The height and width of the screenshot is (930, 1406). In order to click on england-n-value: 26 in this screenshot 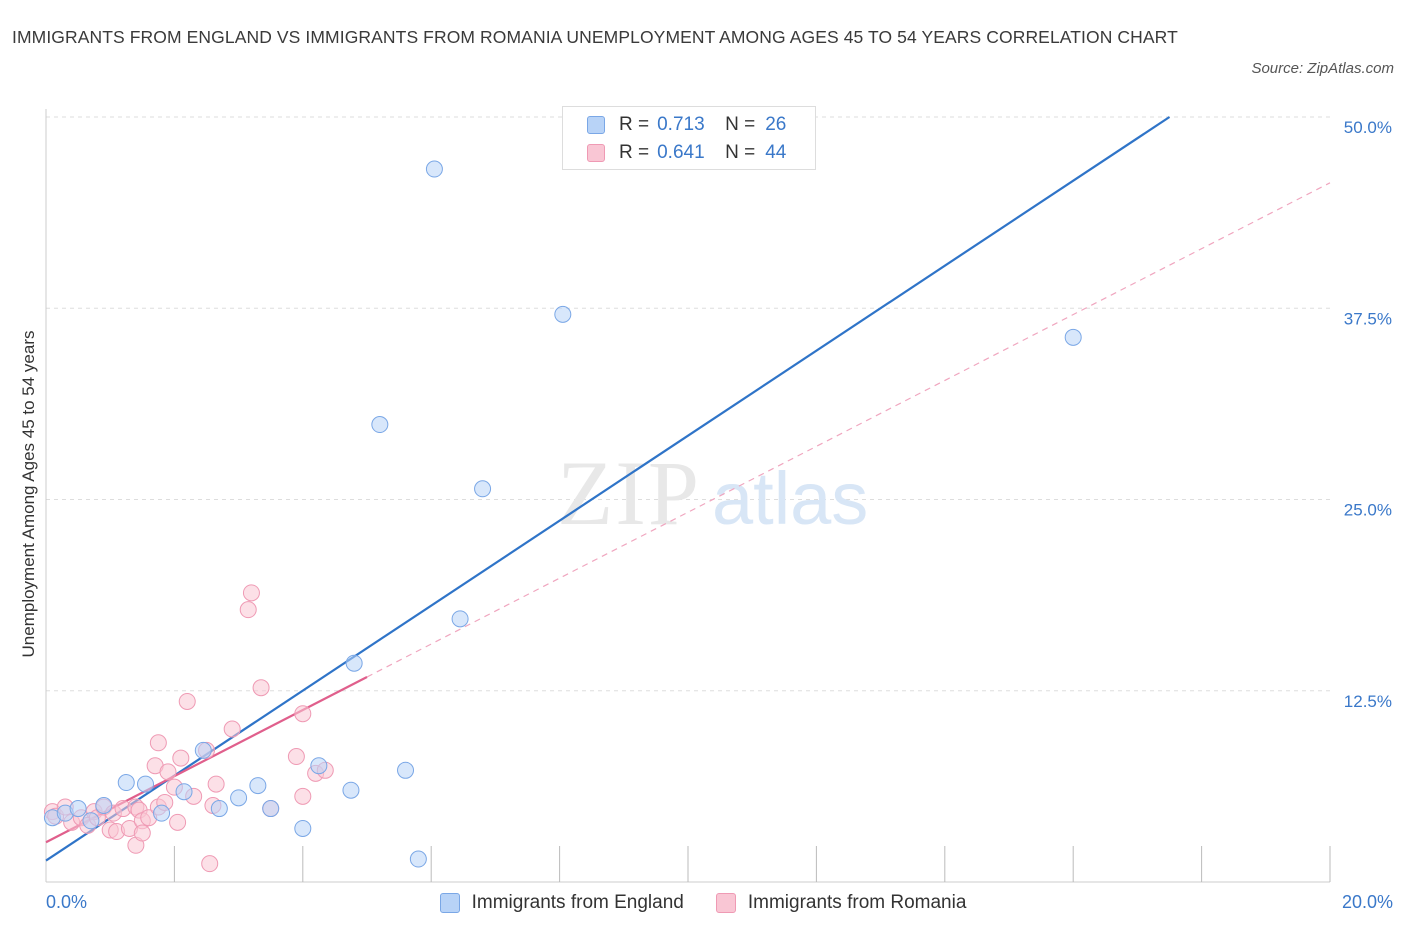, I will do `click(776, 124)`.